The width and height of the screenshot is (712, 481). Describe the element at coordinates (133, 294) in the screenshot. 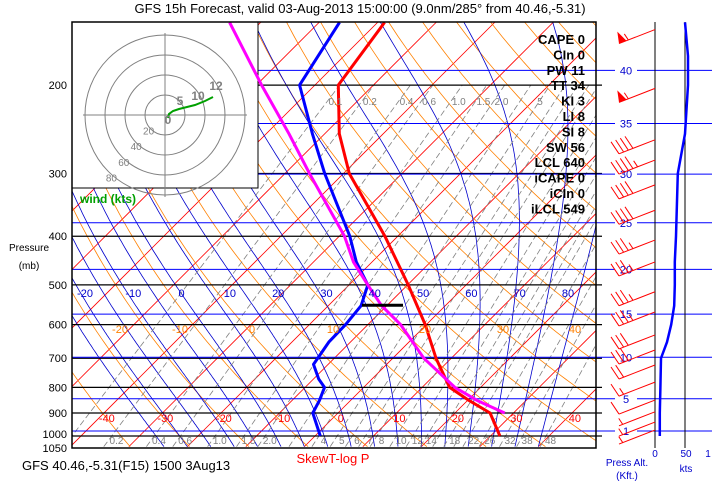

I see `theta-label: -10` at that location.